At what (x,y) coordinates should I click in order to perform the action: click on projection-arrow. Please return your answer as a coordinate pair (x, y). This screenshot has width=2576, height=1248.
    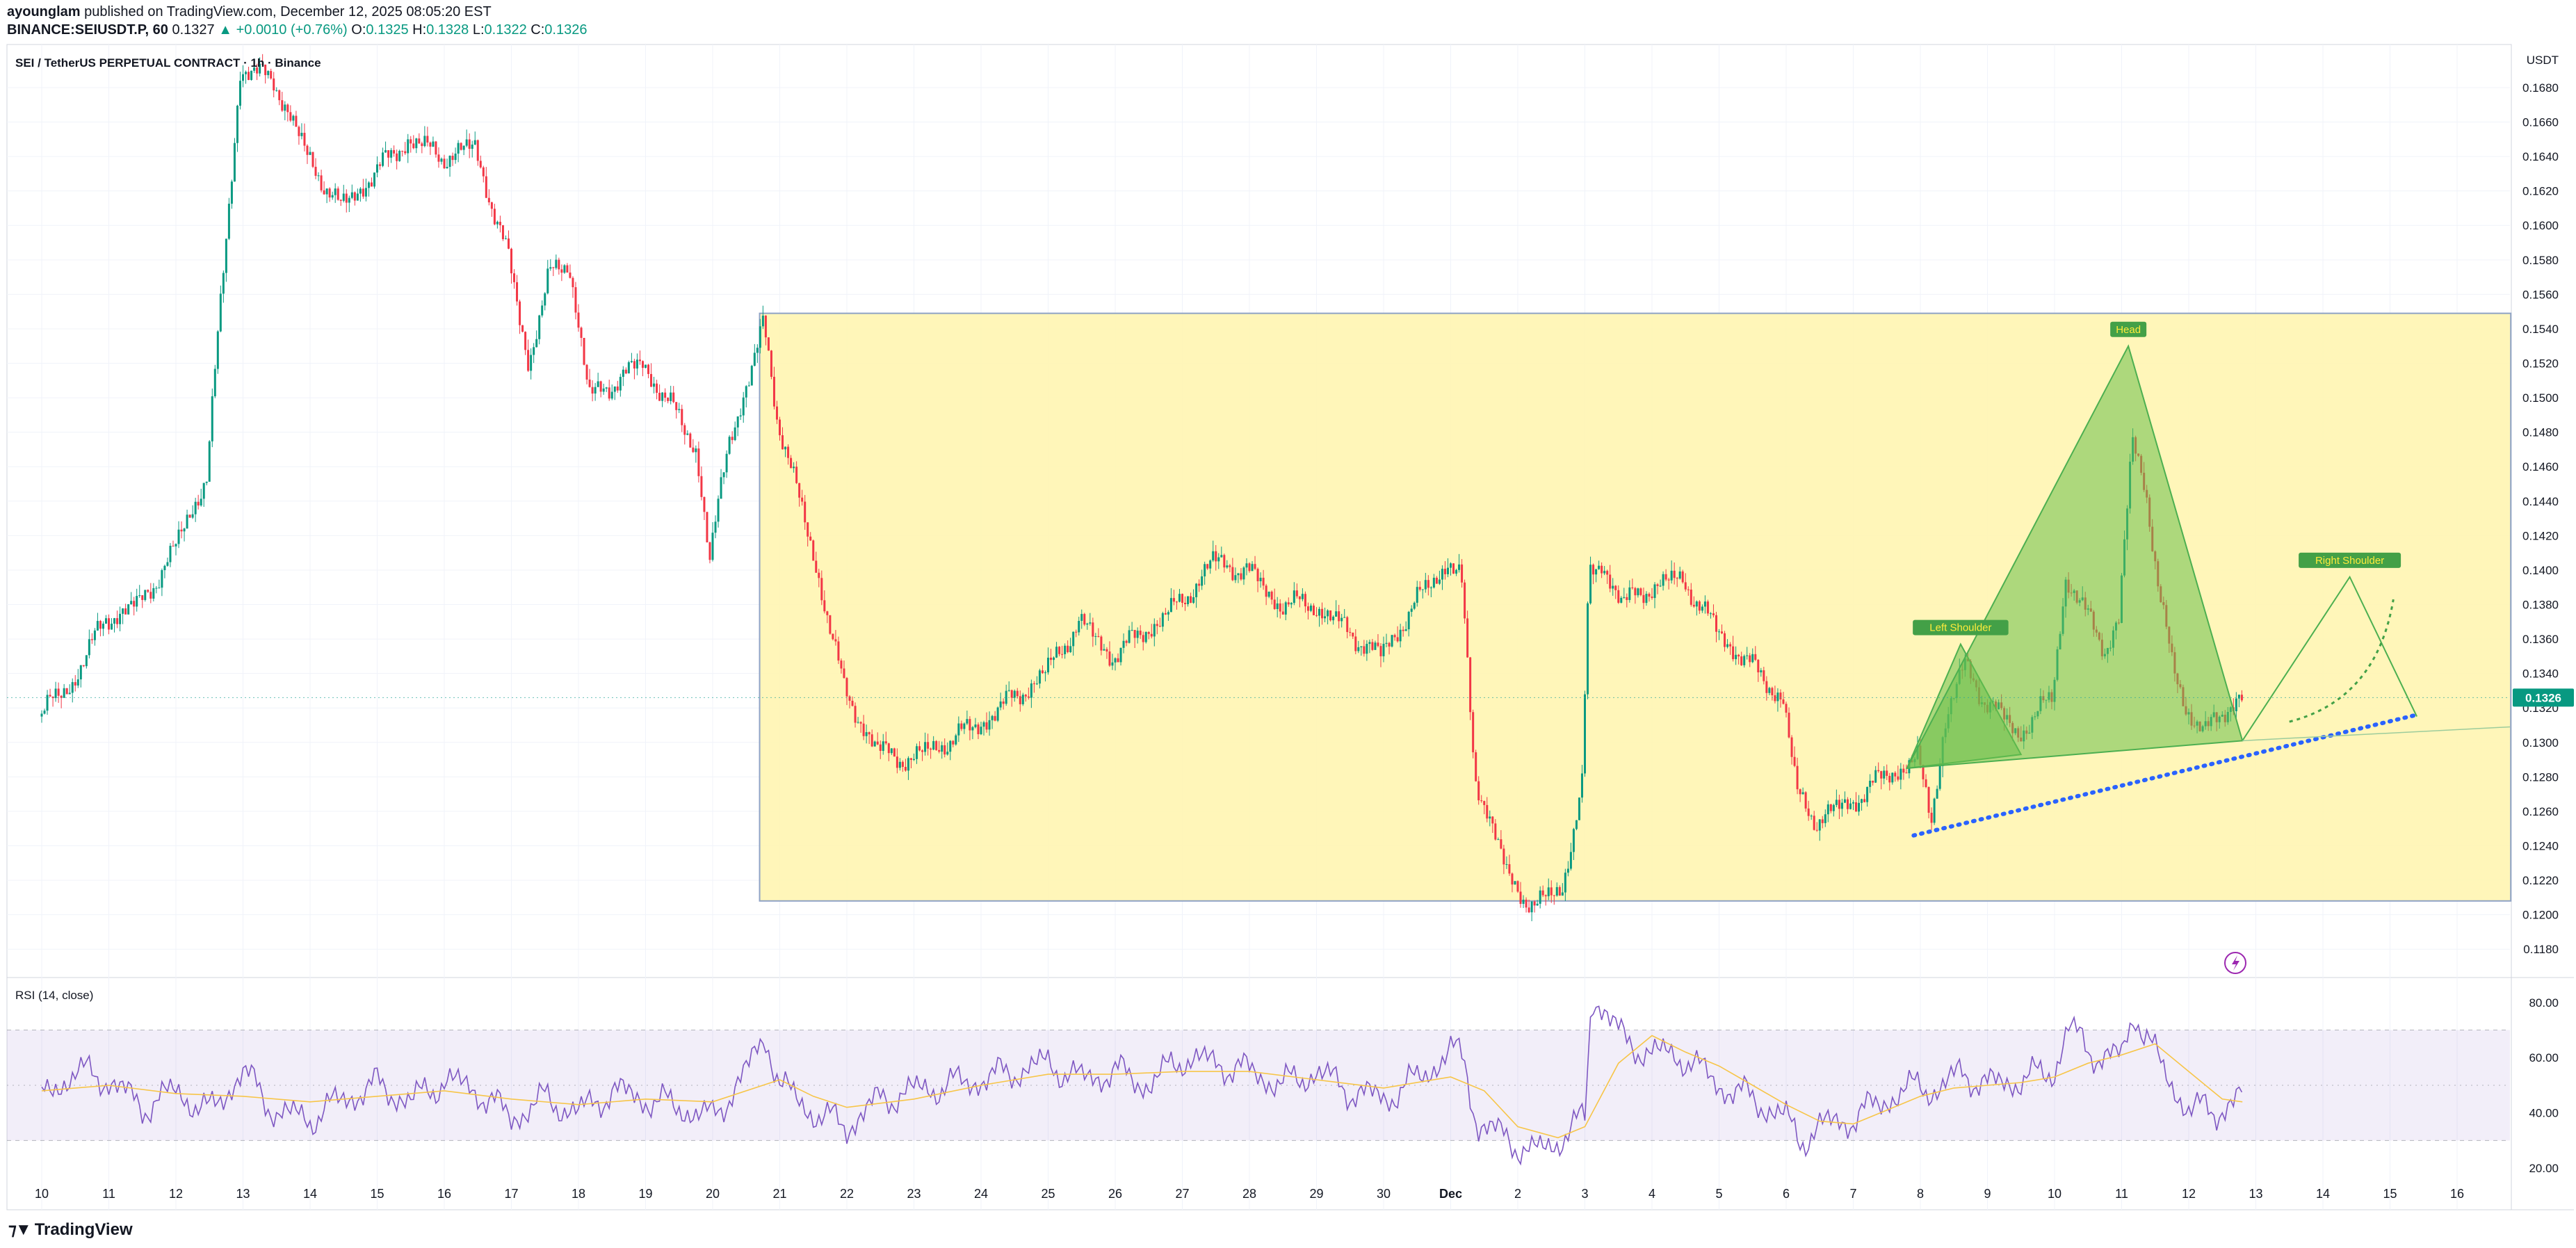
    Looking at the image, I should click on (2342, 661).